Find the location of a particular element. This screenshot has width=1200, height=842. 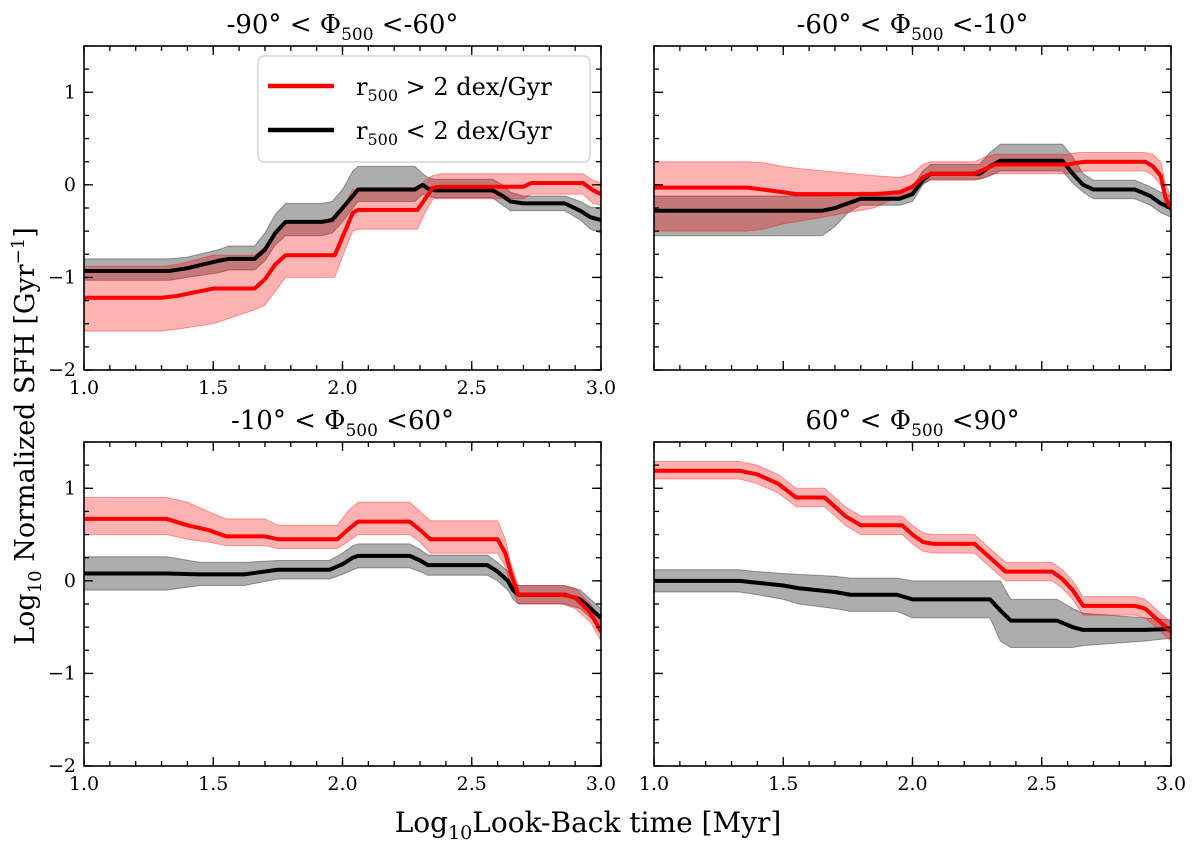

panel-title-post: <-10° is located at coordinates (986, 25).